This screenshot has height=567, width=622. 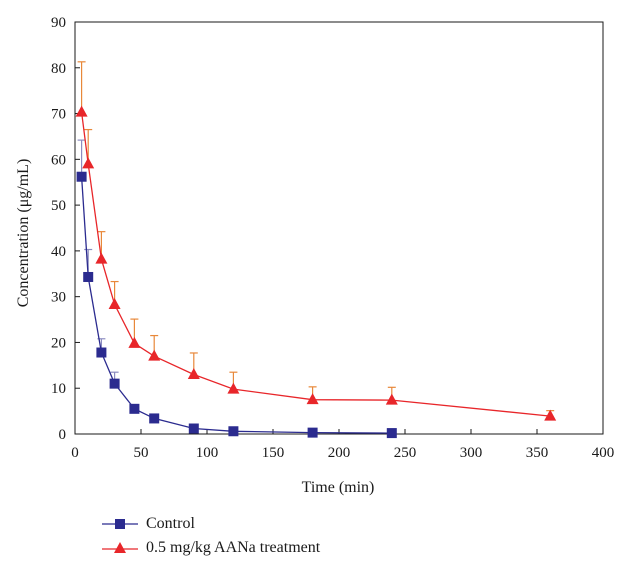 What do you see at coordinates (58, 343) in the screenshot?
I see `y-tick-label: 20` at bounding box center [58, 343].